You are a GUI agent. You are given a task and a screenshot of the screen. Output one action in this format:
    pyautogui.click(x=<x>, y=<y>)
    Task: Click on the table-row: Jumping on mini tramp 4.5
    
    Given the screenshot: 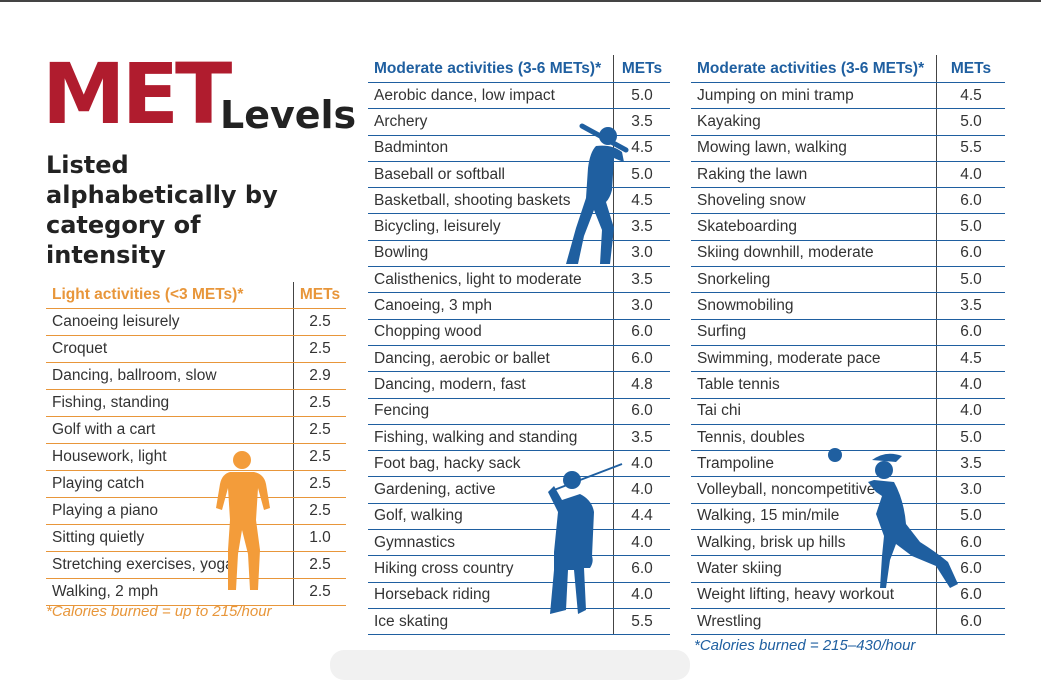 What is the action you would take?
    pyautogui.click(x=848, y=96)
    